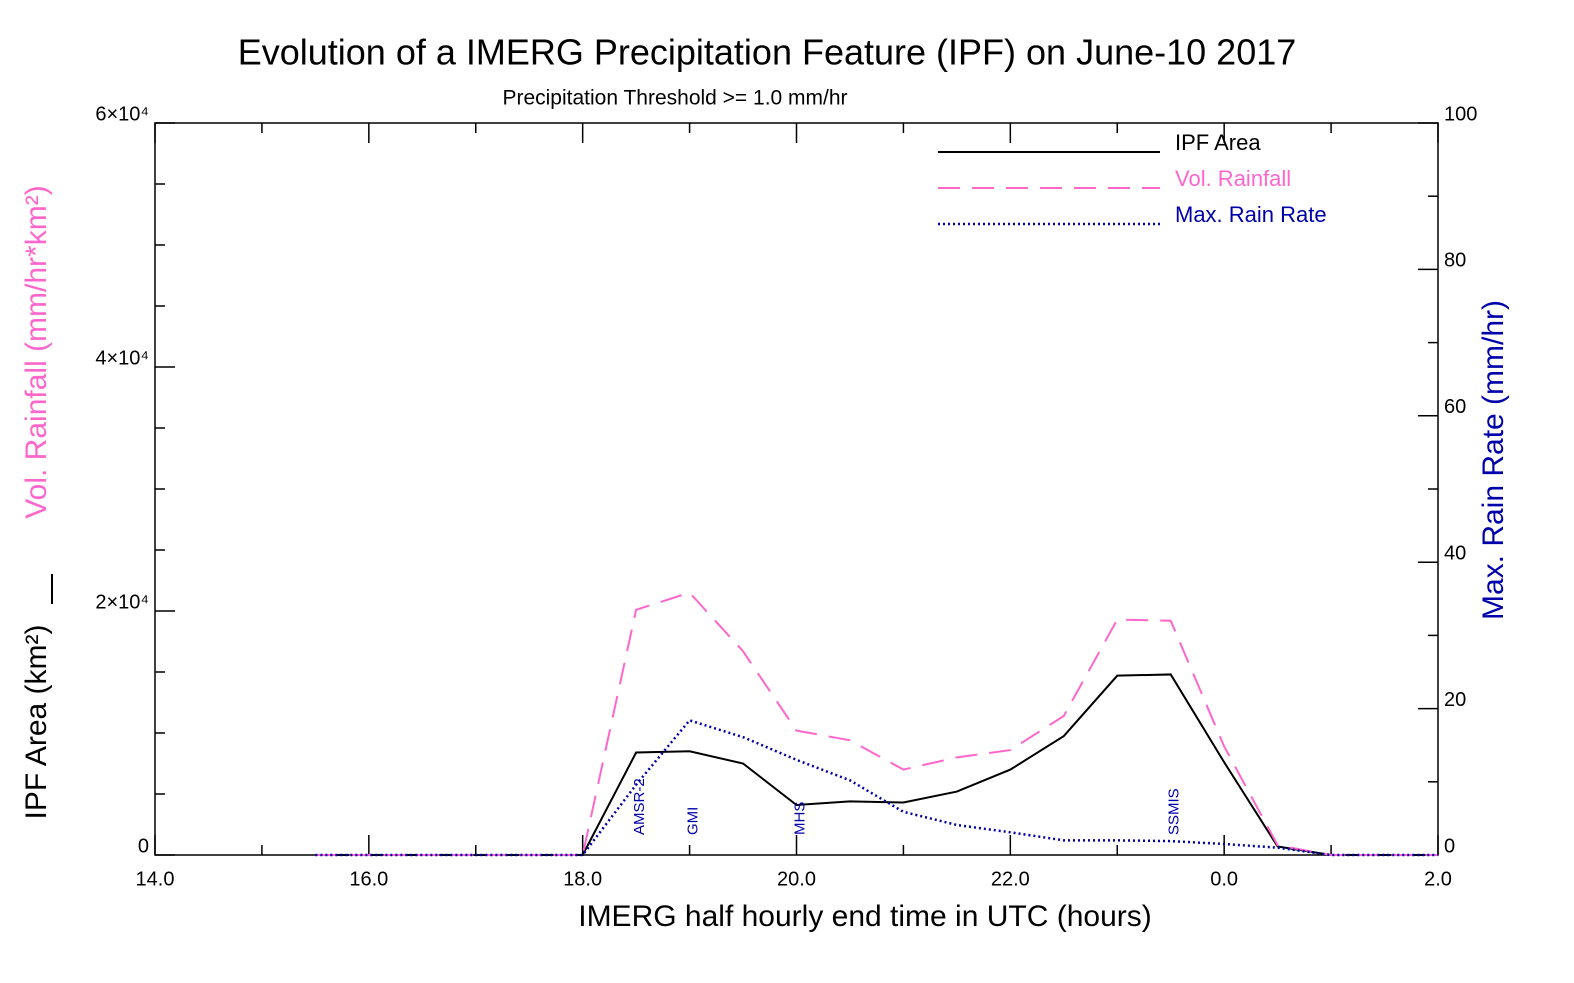 This screenshot has height=983, width=1574. What do you see at coordinates (1174, 811) in the screenshot?
I see `annotation: SSMIS` at bounding box center [1174, 811].